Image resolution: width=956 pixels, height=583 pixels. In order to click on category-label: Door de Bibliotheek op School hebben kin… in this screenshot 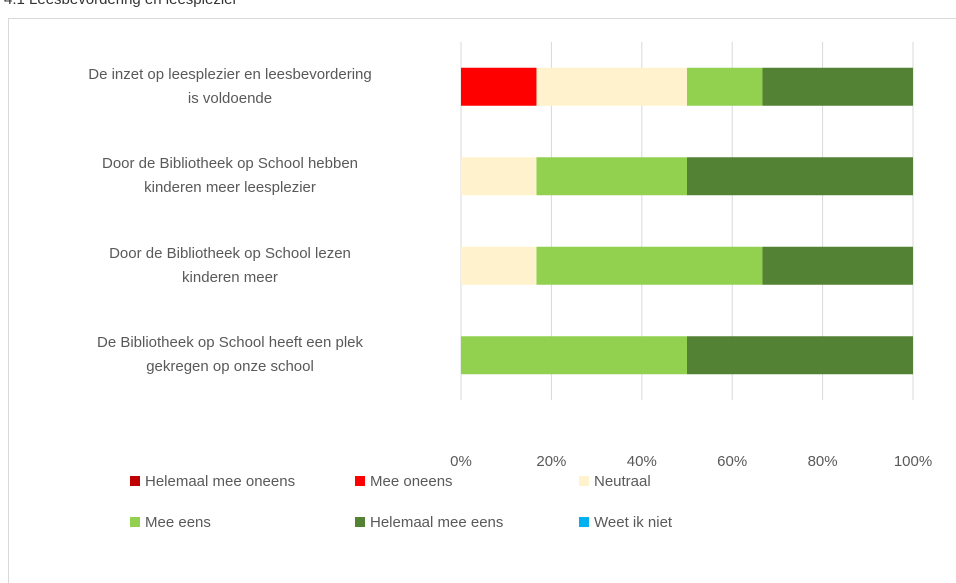, I will do `click(230, 176)`.